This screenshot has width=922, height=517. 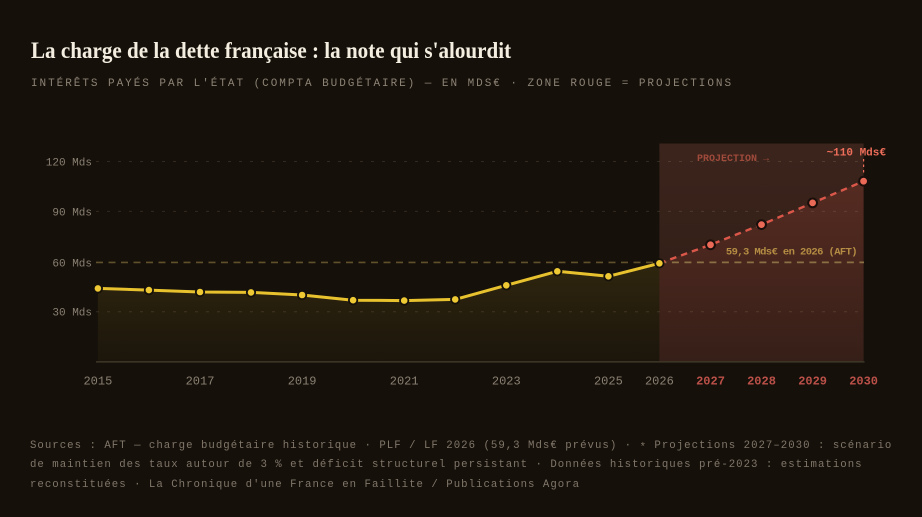 What do you see at coordinates (72, 213) in the screenshot?
I see `svg-text: 90 Mds` at bounding box center [72, 213].